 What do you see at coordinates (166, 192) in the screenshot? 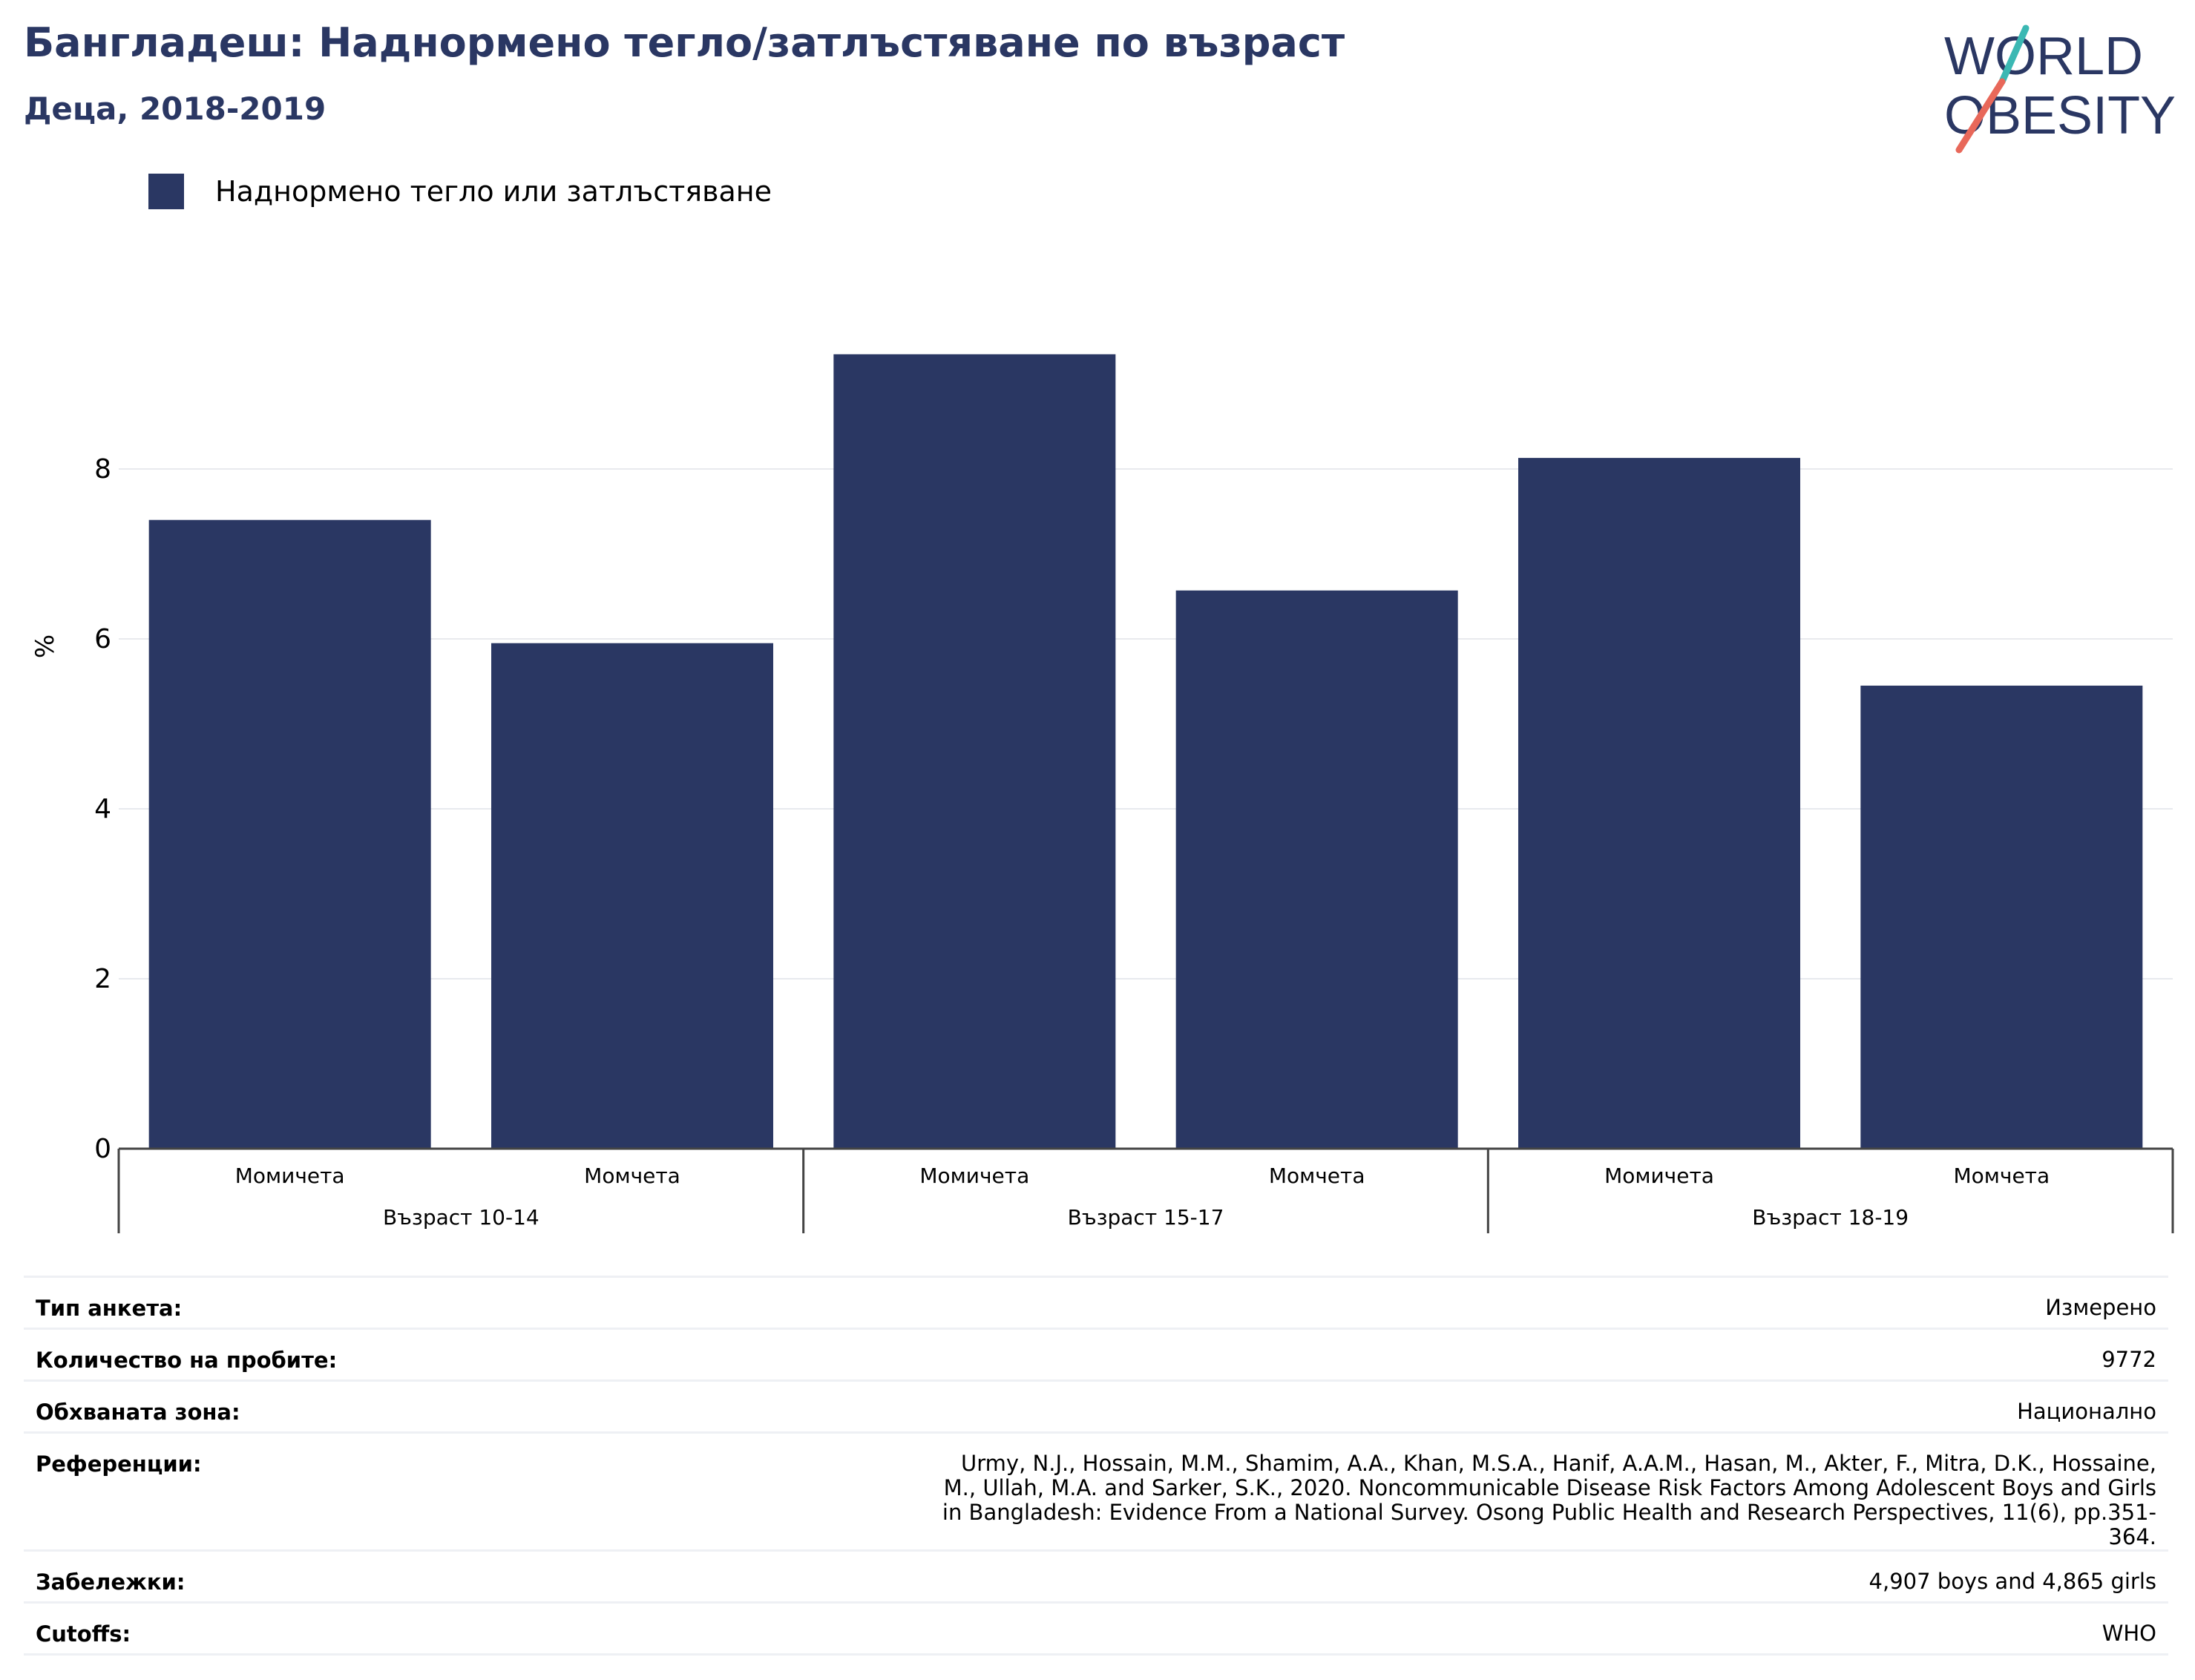
I see `legend-swatch` at bounding box center [166, 192].